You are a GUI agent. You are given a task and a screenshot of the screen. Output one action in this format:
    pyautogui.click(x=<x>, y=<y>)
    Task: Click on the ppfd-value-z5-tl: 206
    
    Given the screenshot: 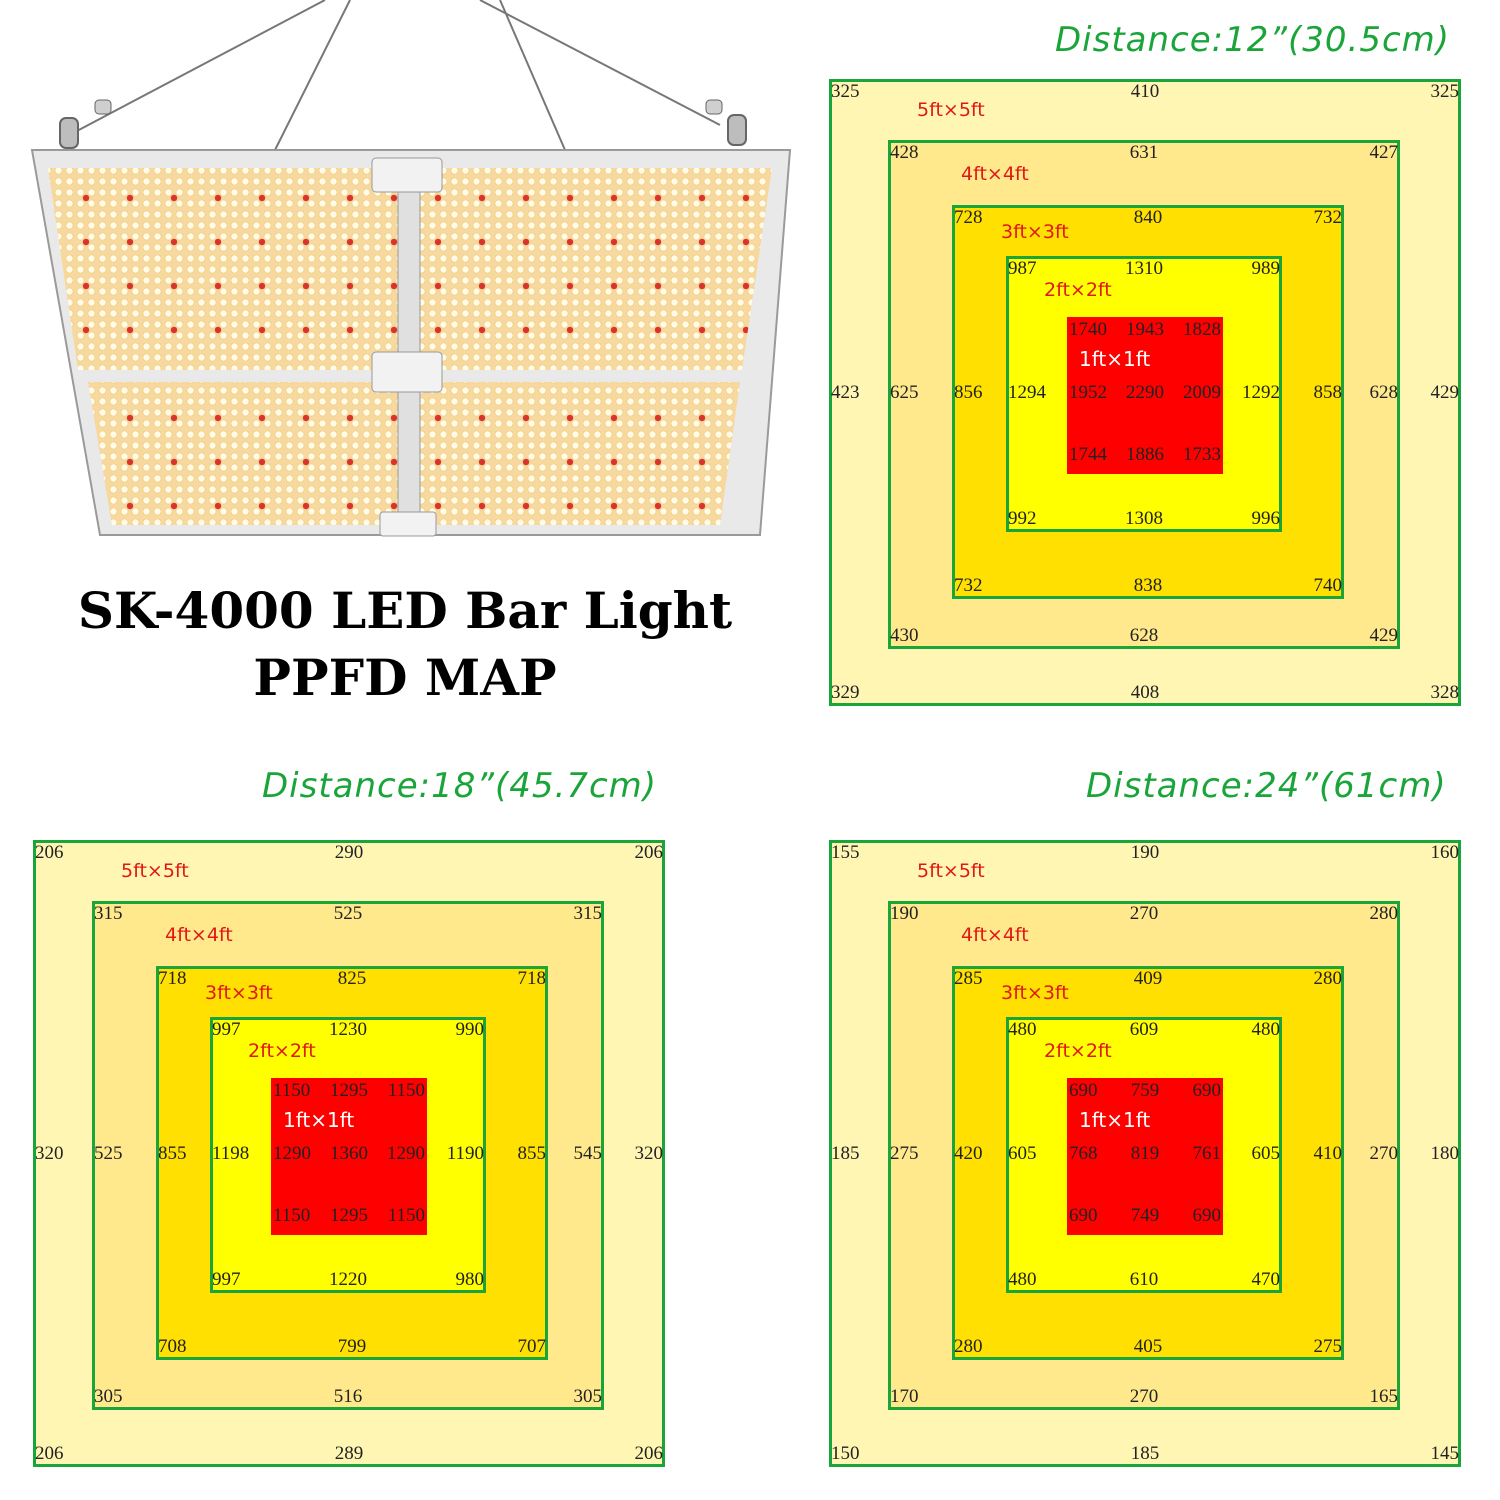 What is the action you would take?
    pyautogui.click(x=49, y=852)
    